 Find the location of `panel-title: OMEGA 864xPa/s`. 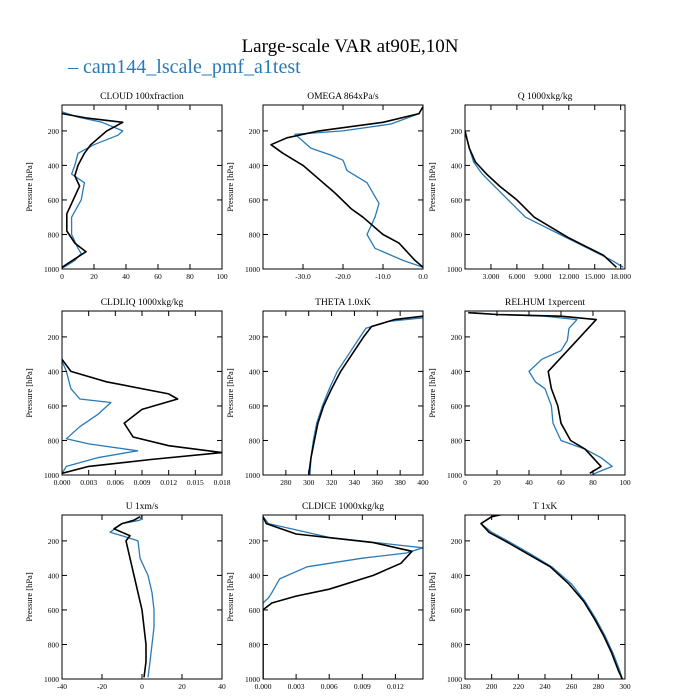

panel-title: OMEGA 864xPa/s is located at coordinates (343, 97).